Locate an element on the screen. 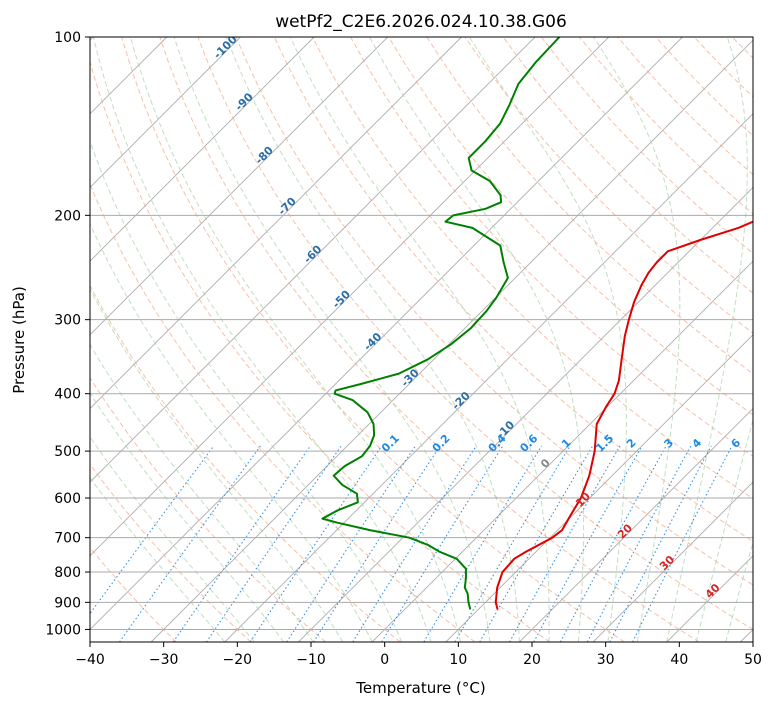 This screenshot has height=708, width=775. x-tick-label: 20 is located at coordinates (532, 660).